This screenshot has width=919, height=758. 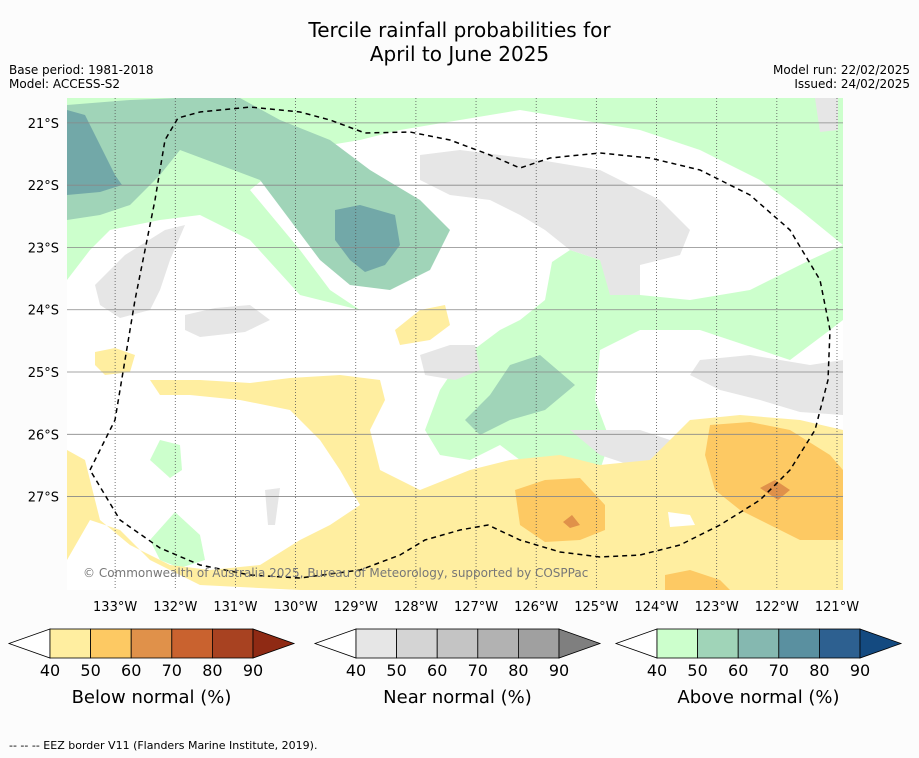 What do you see at coordinates (151, 668) in the screenshot?
I see `colorbar-1: 40 50 60 70 80 90 Below normal (%)` at bounding box center [151, 668].